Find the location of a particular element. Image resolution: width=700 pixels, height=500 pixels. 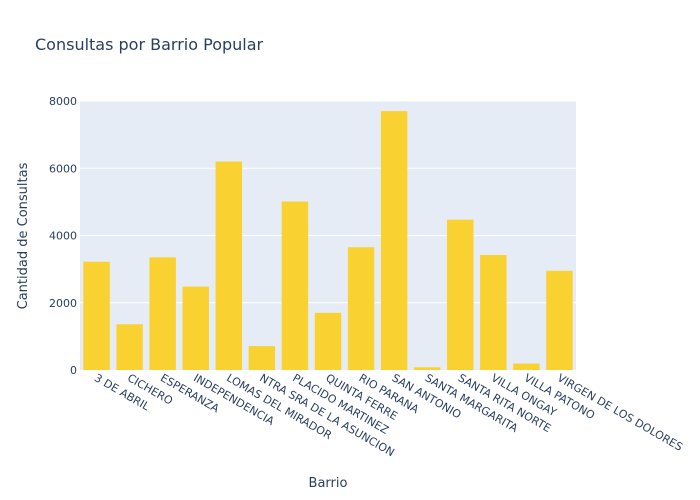

y-tick-label: 0 is located at coordinates (73, 370).